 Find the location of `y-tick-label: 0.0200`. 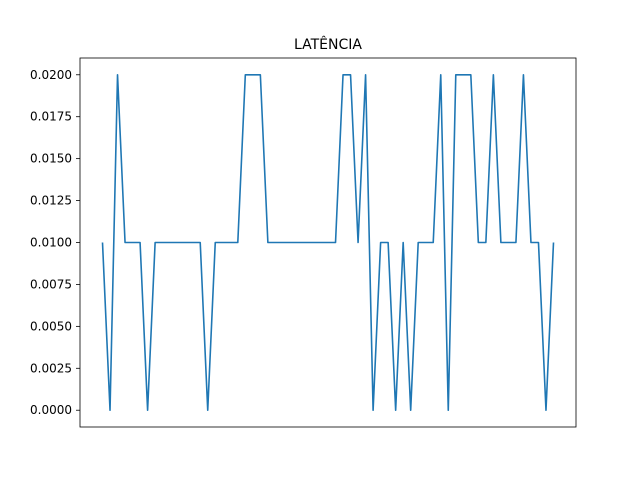

y-tick-label: 0.0200 is located at coordinates (51, 75).